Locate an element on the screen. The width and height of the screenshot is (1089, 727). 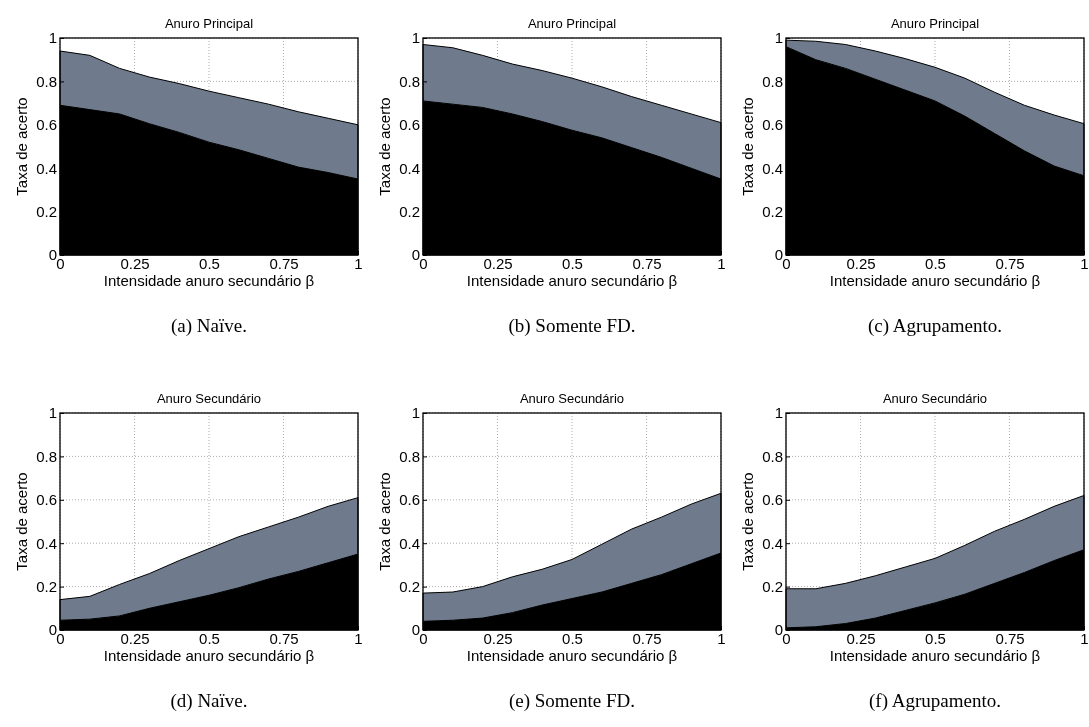
text: (e) Somente FD. is located at coordinates (572, 701).